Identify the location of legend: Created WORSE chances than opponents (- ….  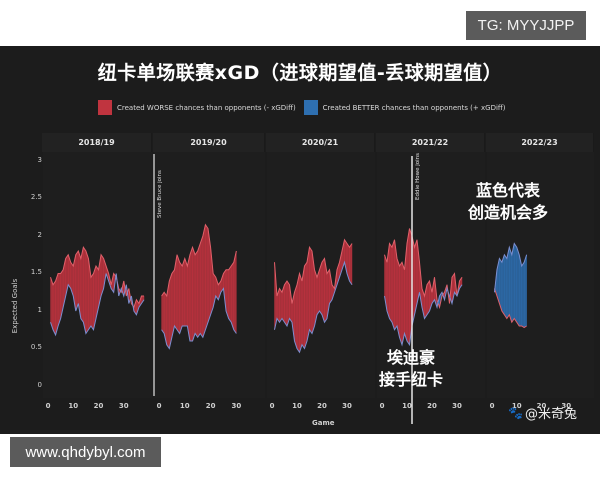
(303, 107).